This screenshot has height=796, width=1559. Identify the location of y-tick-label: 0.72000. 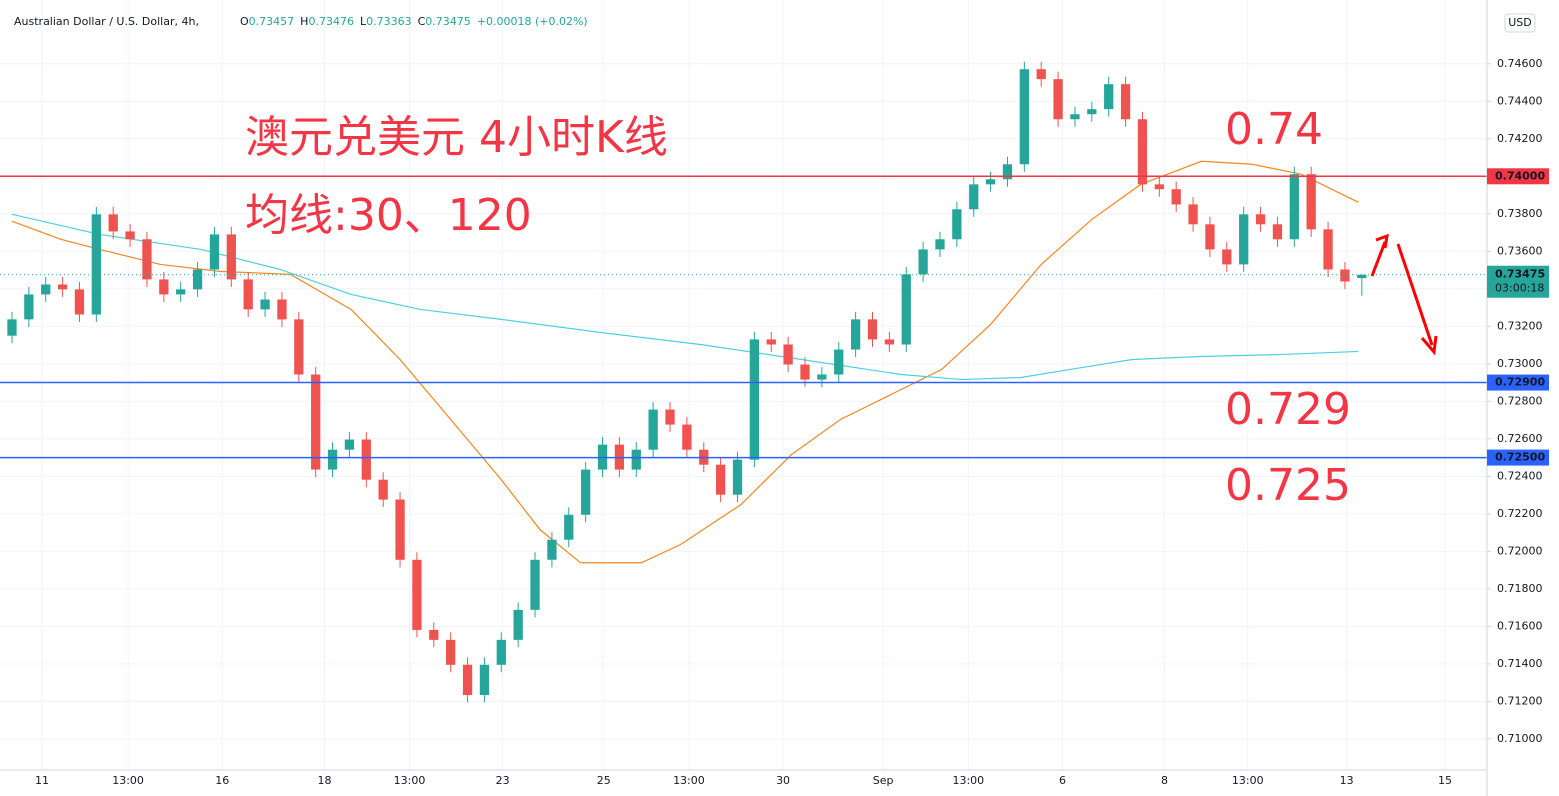
(1520, 550).